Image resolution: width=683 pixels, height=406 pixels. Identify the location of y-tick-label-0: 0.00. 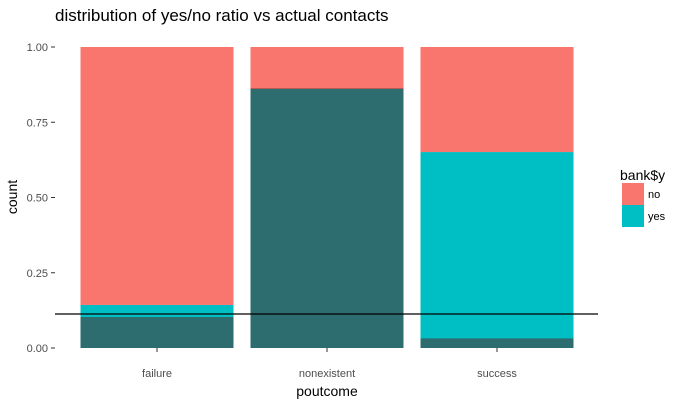
(37, 349).